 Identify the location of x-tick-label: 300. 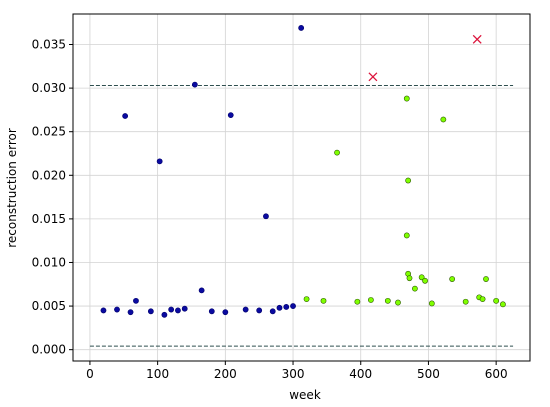
(293, 374).